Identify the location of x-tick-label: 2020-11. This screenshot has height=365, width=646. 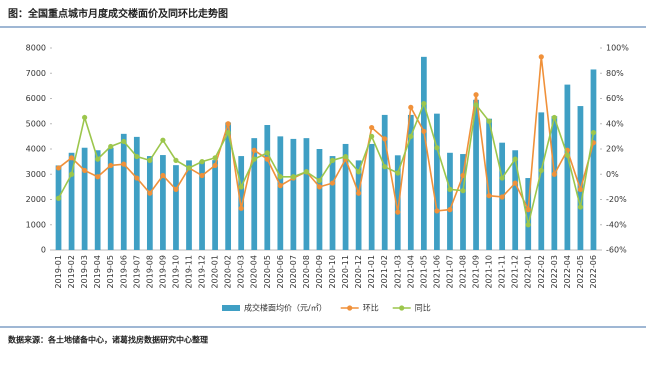
(345, 271).